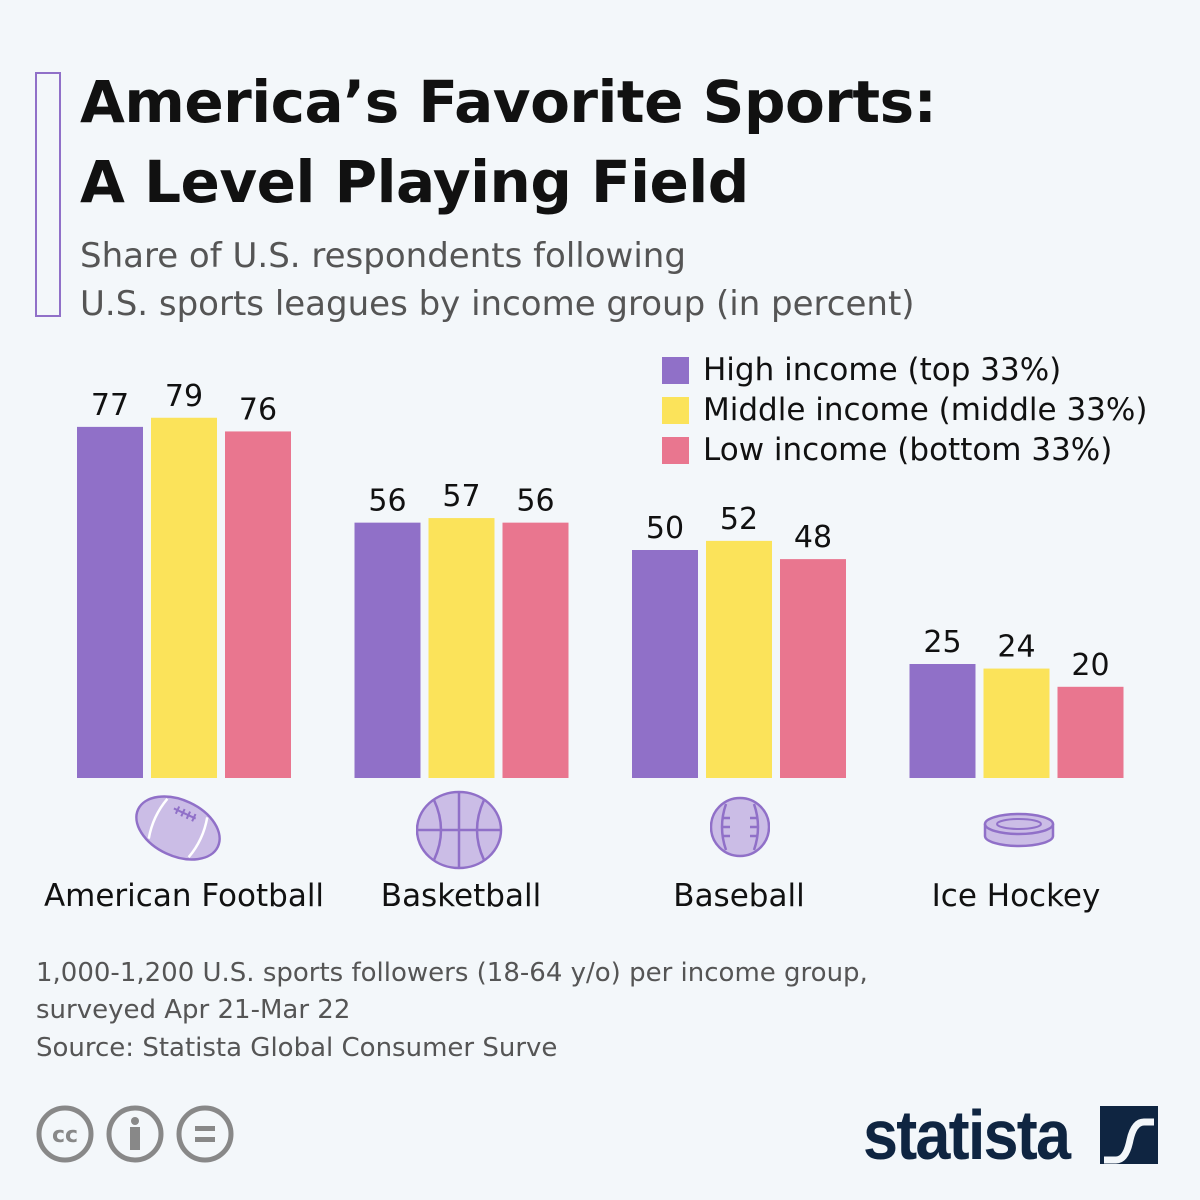  What do you see at coordinates (48, 194) in the screenshot?
I see `title-accent-bar` at bounding box center [48, 194].